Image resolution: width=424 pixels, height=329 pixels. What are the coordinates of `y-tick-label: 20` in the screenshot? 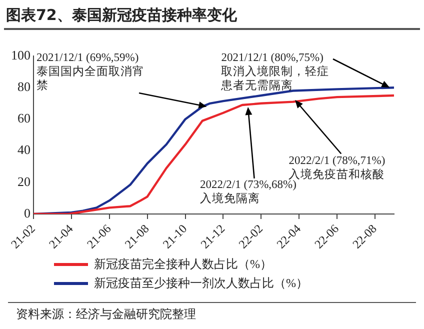 It's located at (24, 181).